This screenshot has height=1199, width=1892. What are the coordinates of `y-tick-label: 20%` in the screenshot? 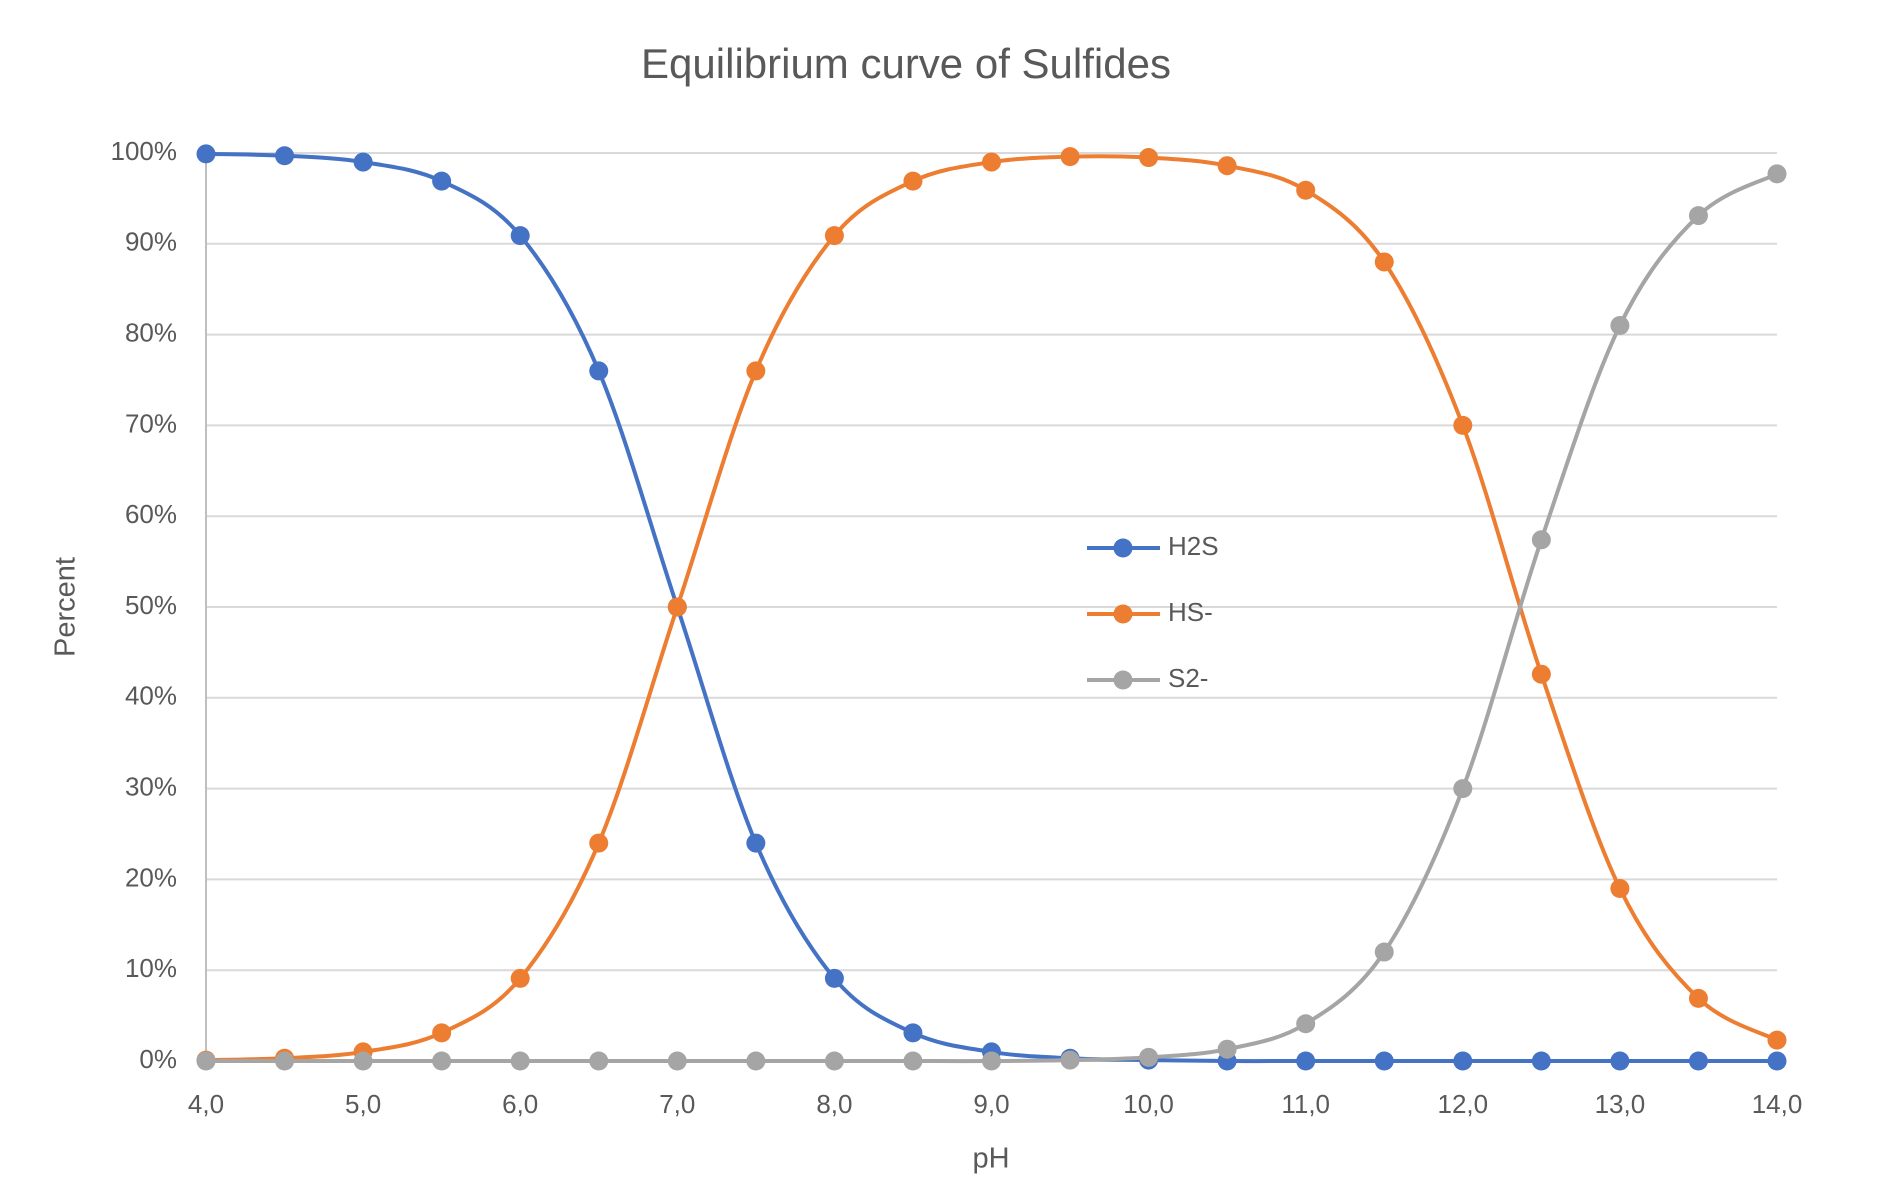 It's located at (151, 877).